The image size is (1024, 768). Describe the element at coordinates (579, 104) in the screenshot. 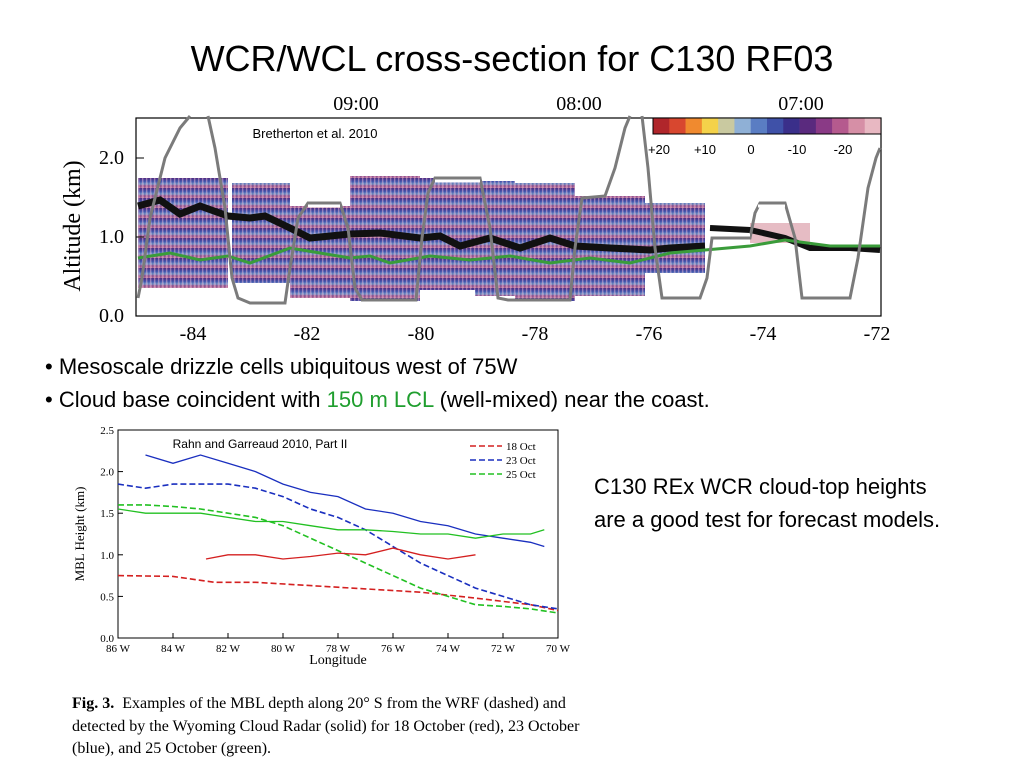

I see `time-label: 08:00` at that location.